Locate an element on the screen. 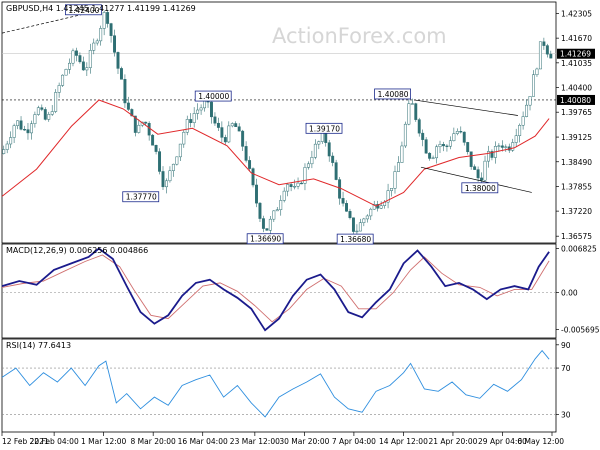 The width and height of the screenshot is (600, 450). price-annotation-label: 1.40080 is located at coordinates (393, 94).